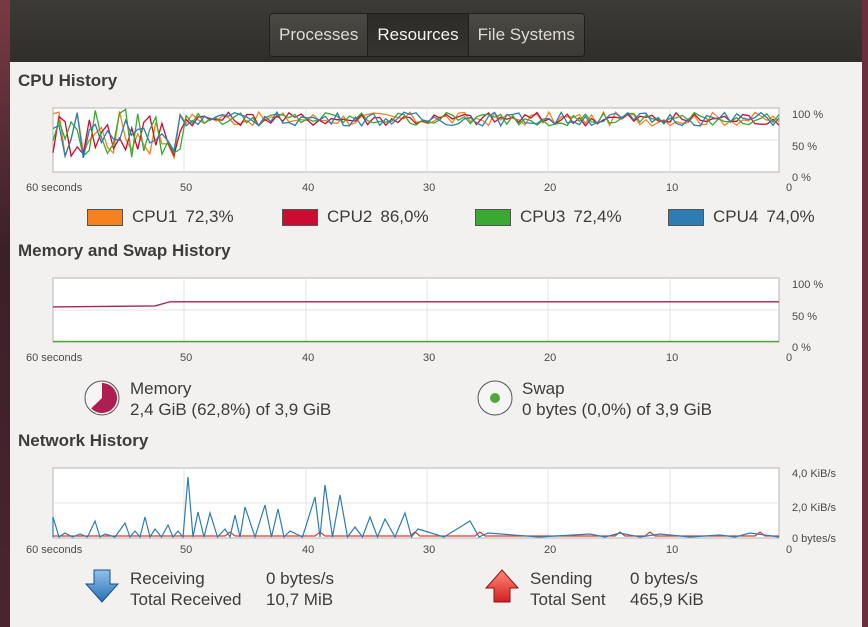  What do you see at coordinates (801, 178) in the screenshot?
I see `cpu-y-tick: 0 %` at bounding box center [801, 178].